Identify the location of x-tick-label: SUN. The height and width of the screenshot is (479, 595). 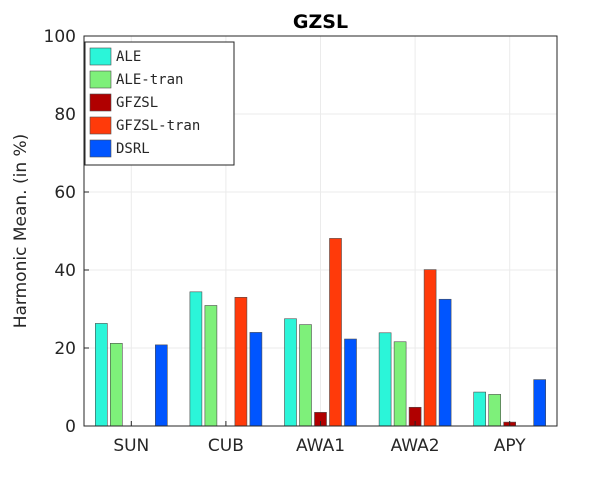
(131, 446).